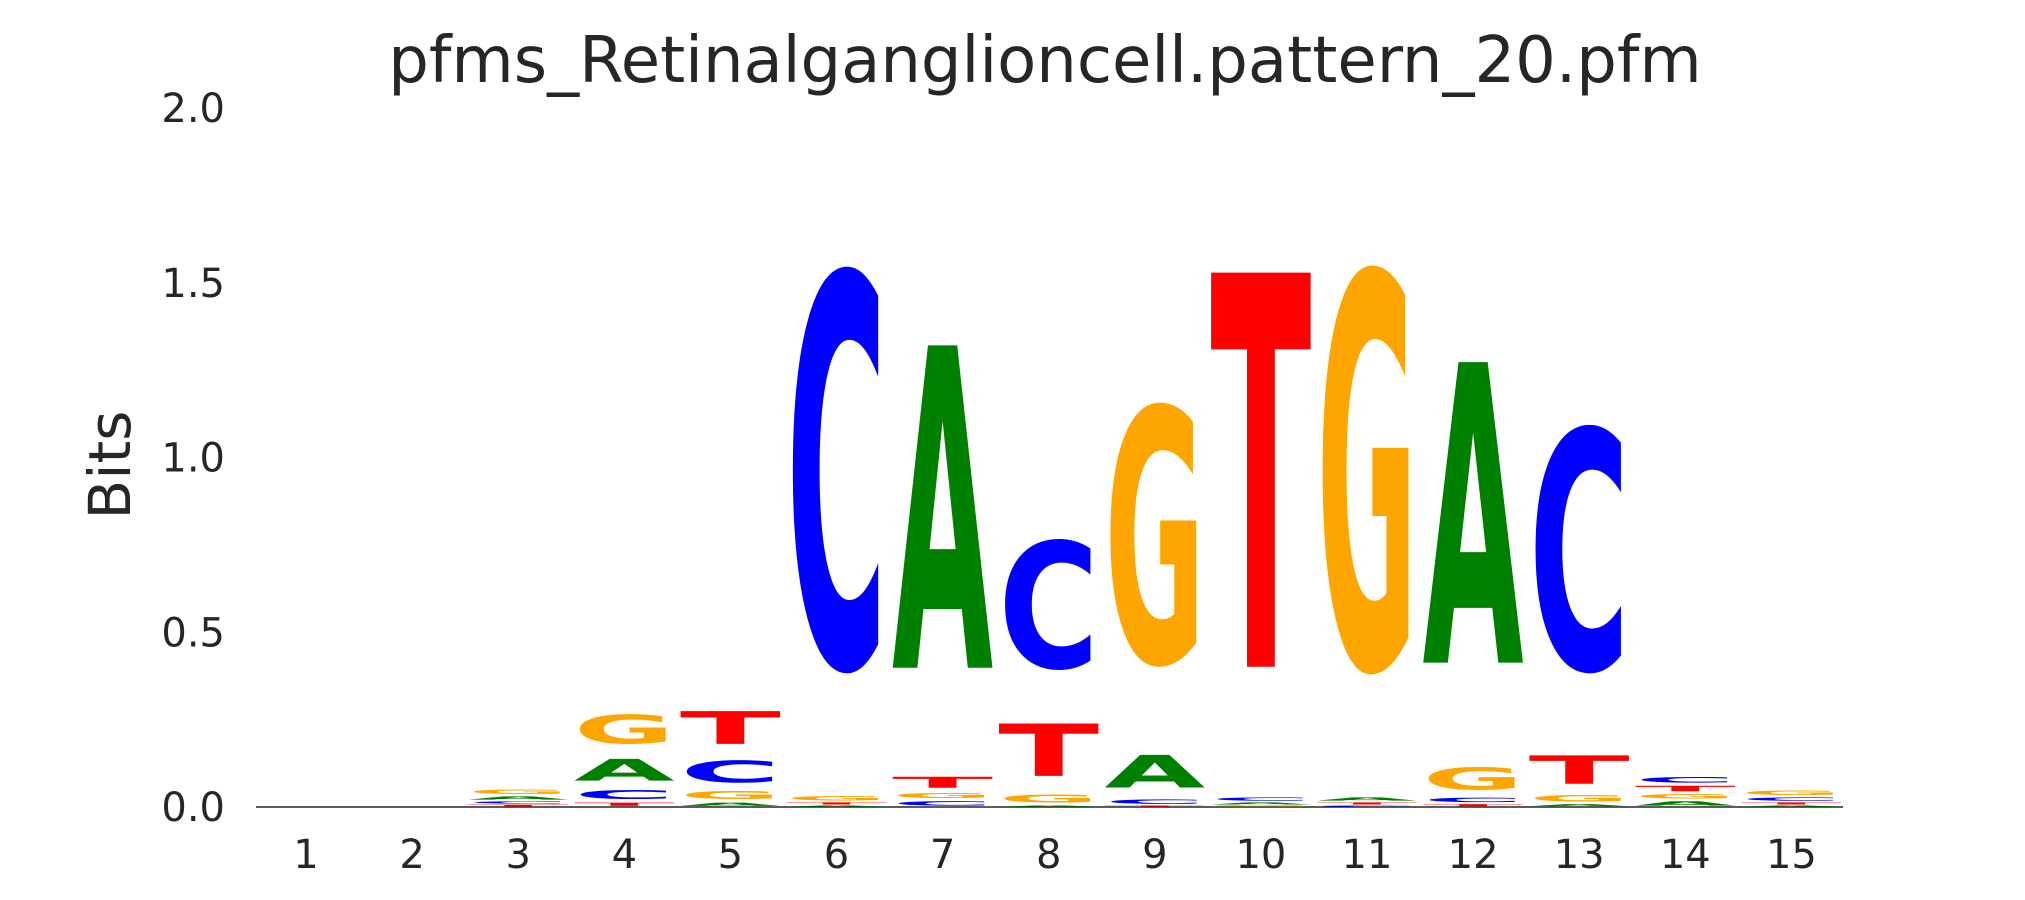  I want to click on x-tick-label: 11, so click(1367, 855).